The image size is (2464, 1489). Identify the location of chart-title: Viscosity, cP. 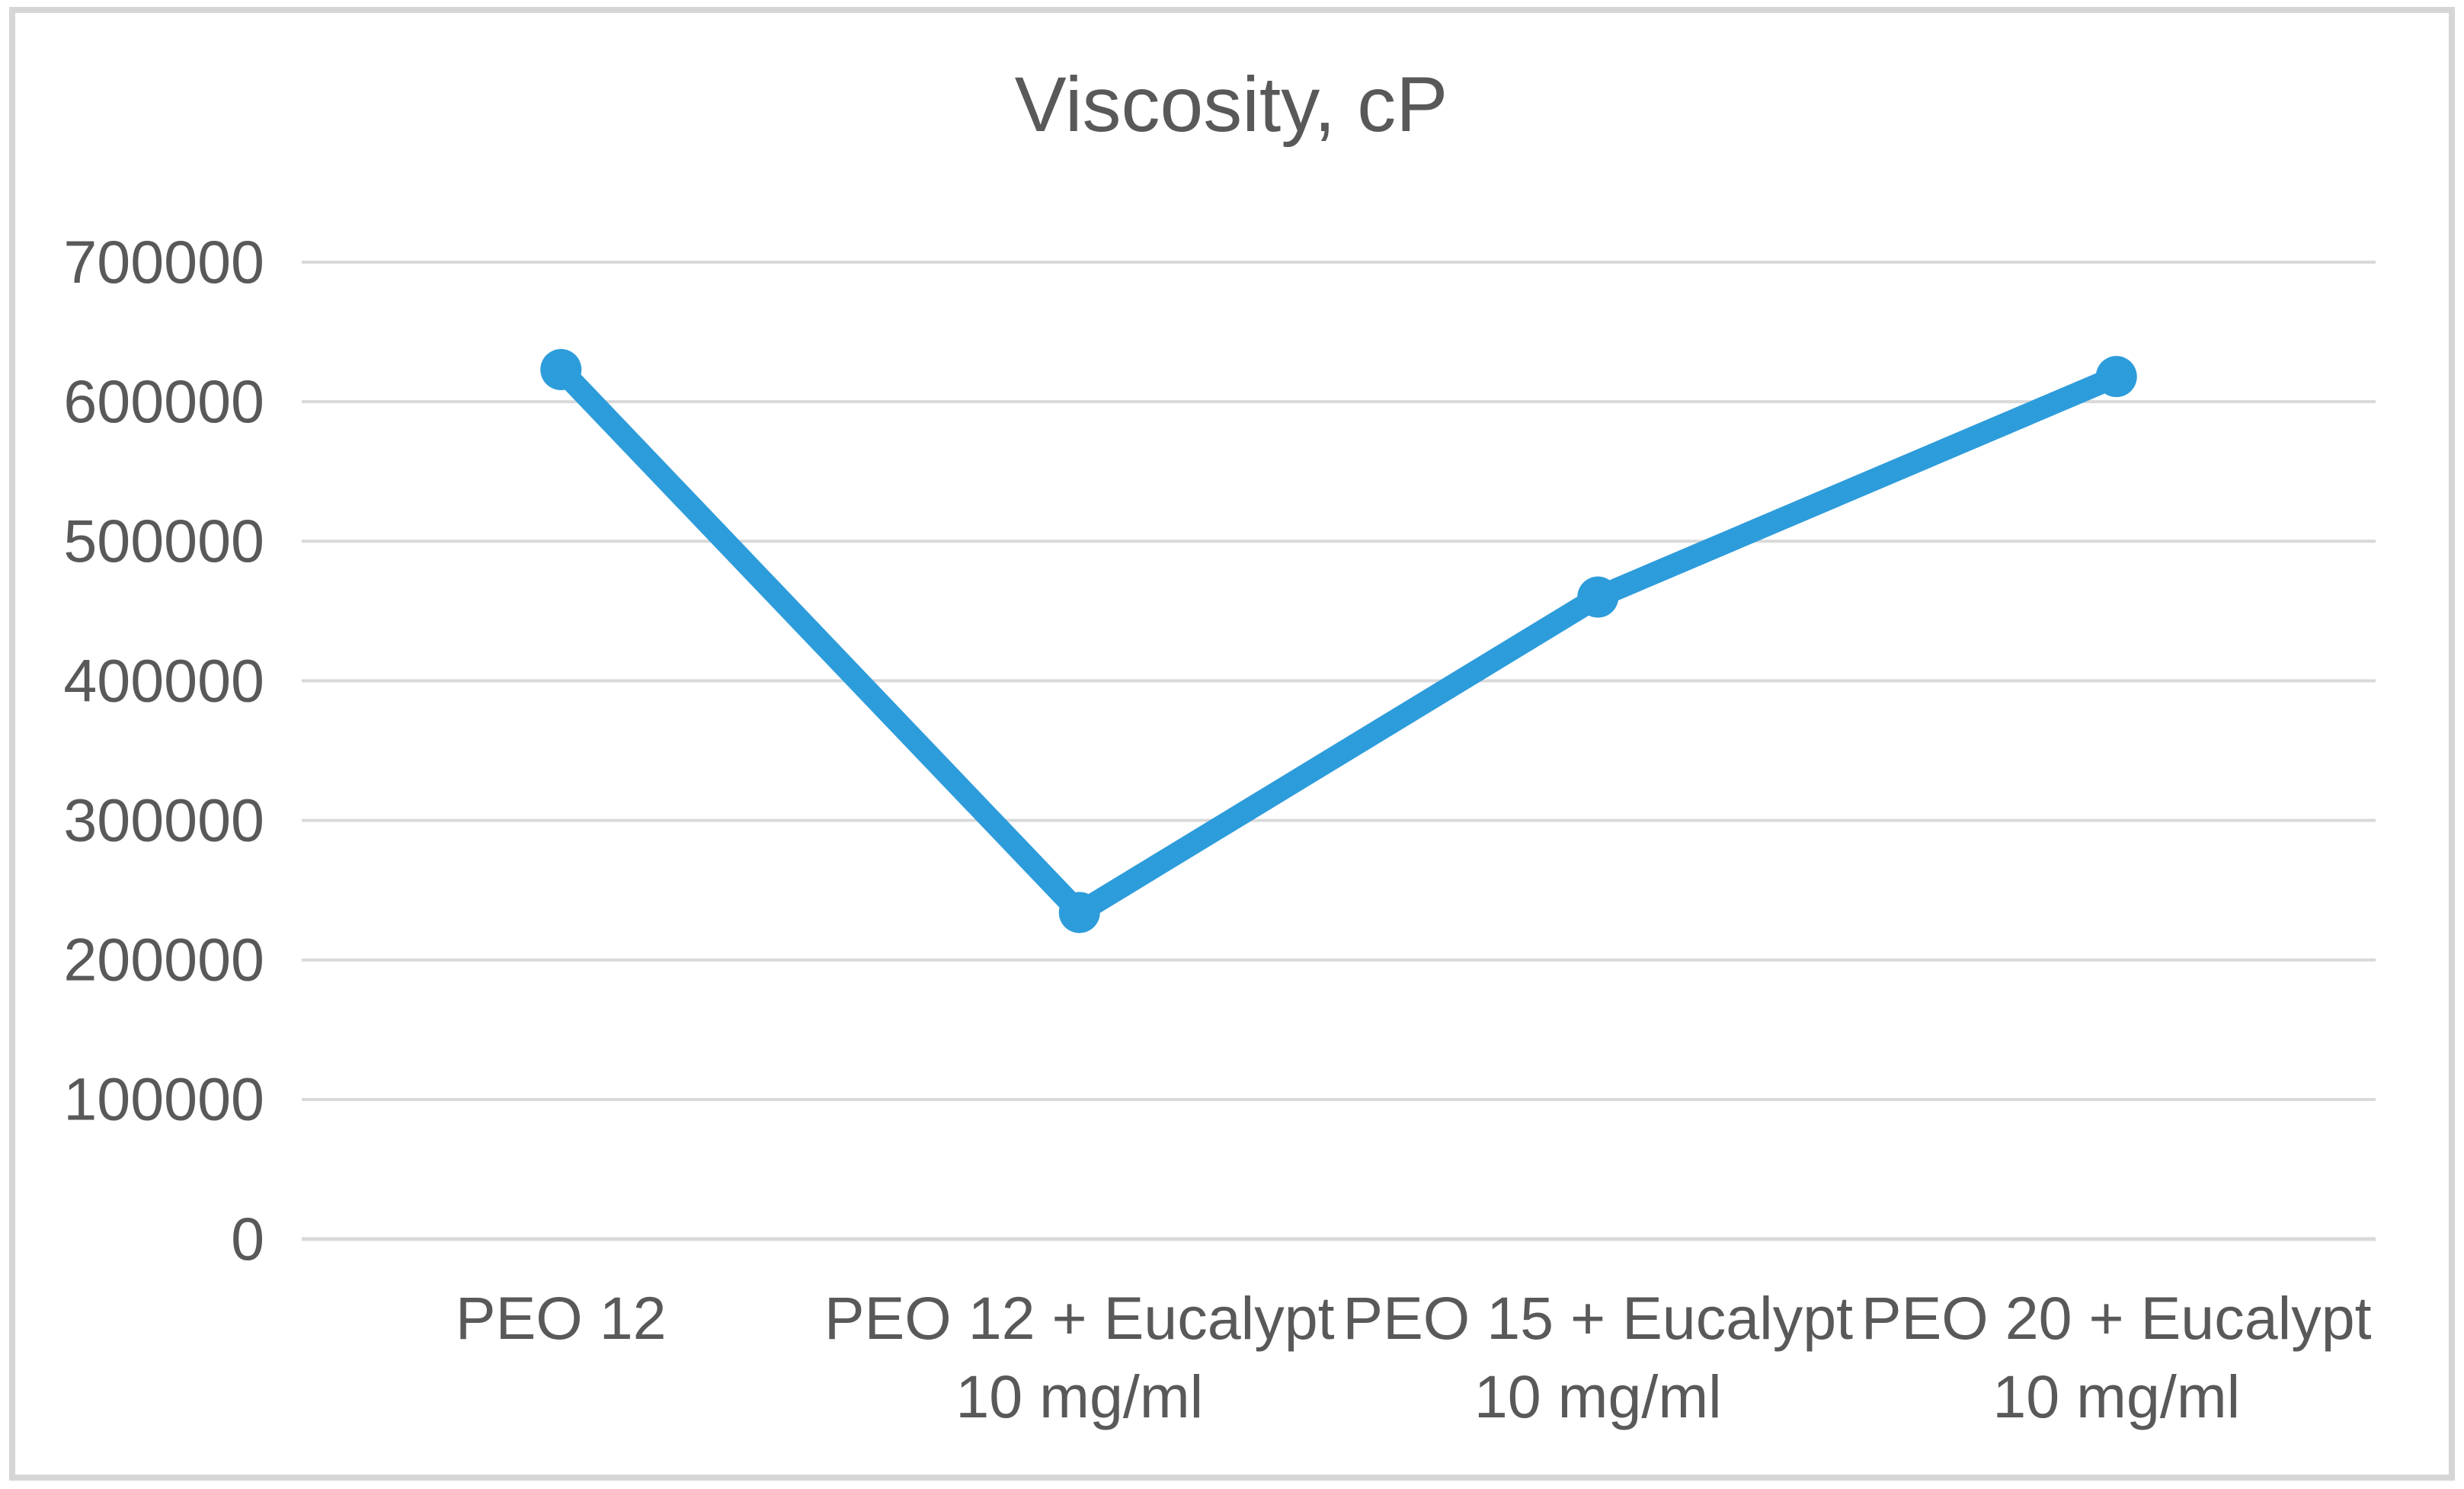
(1231, 104).